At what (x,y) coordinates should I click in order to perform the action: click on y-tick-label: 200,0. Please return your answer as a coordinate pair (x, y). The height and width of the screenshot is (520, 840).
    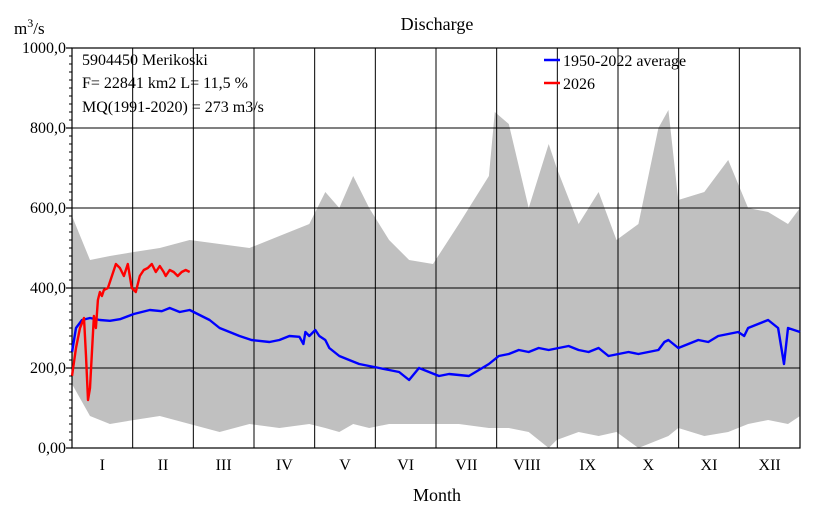
    Looking at the image, I should click on (48, 368).